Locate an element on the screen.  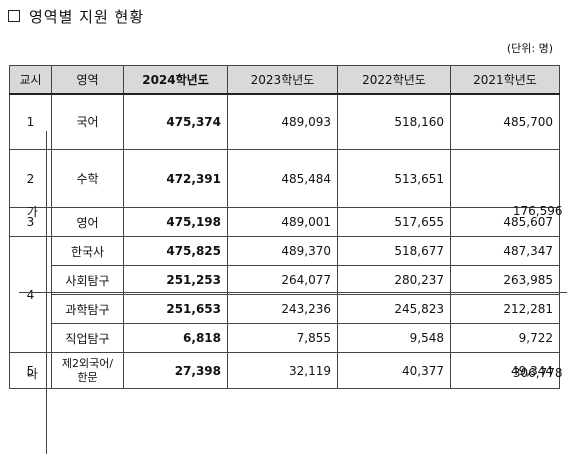
header-subject: 영역 is located at coordinates (88, 80).